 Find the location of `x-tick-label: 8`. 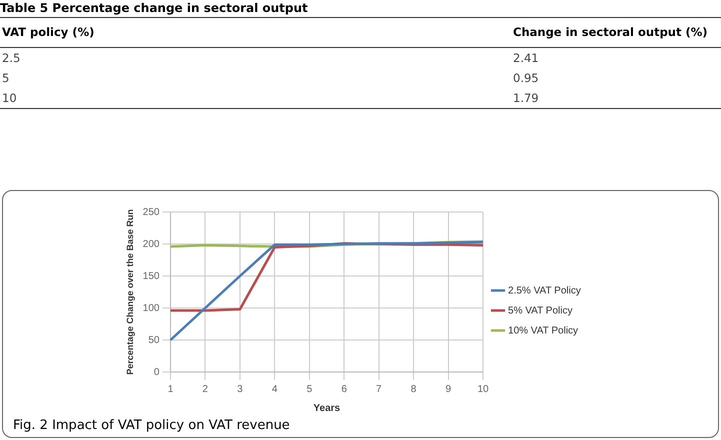

x-tick-label: 8 is located at coordinates (413, 389).